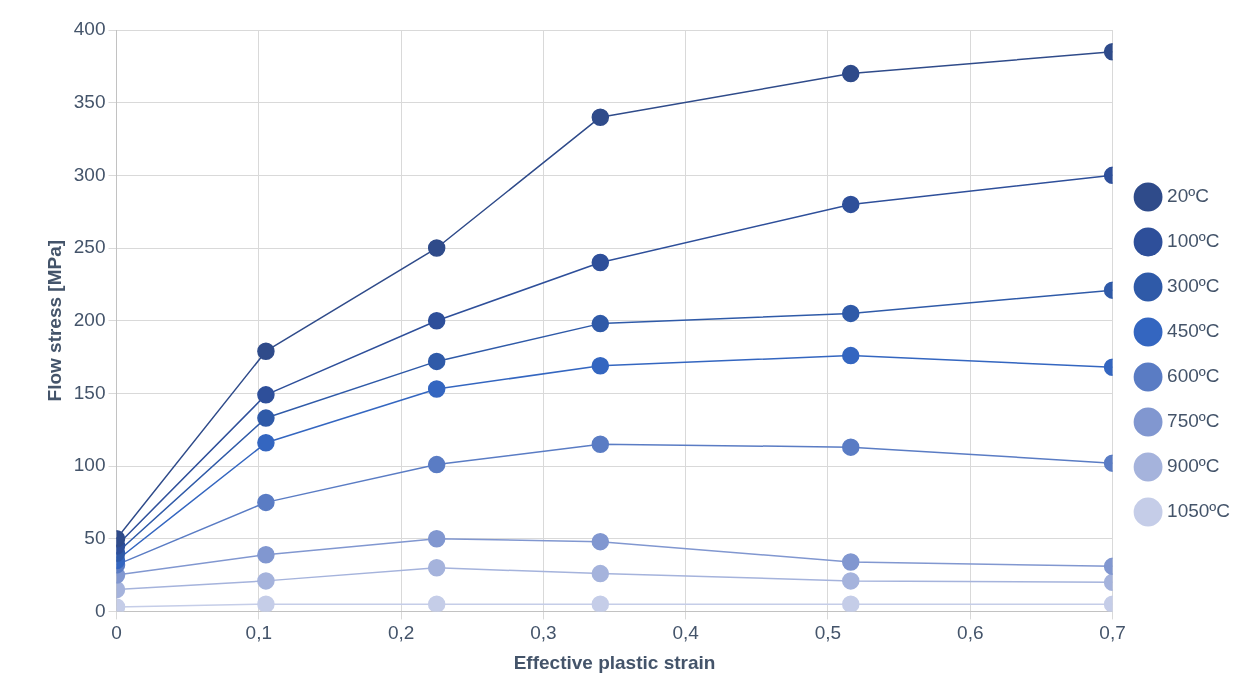 The image size is (1260, 699). I want to click on y-tick-label: 50, so click(95, 537).